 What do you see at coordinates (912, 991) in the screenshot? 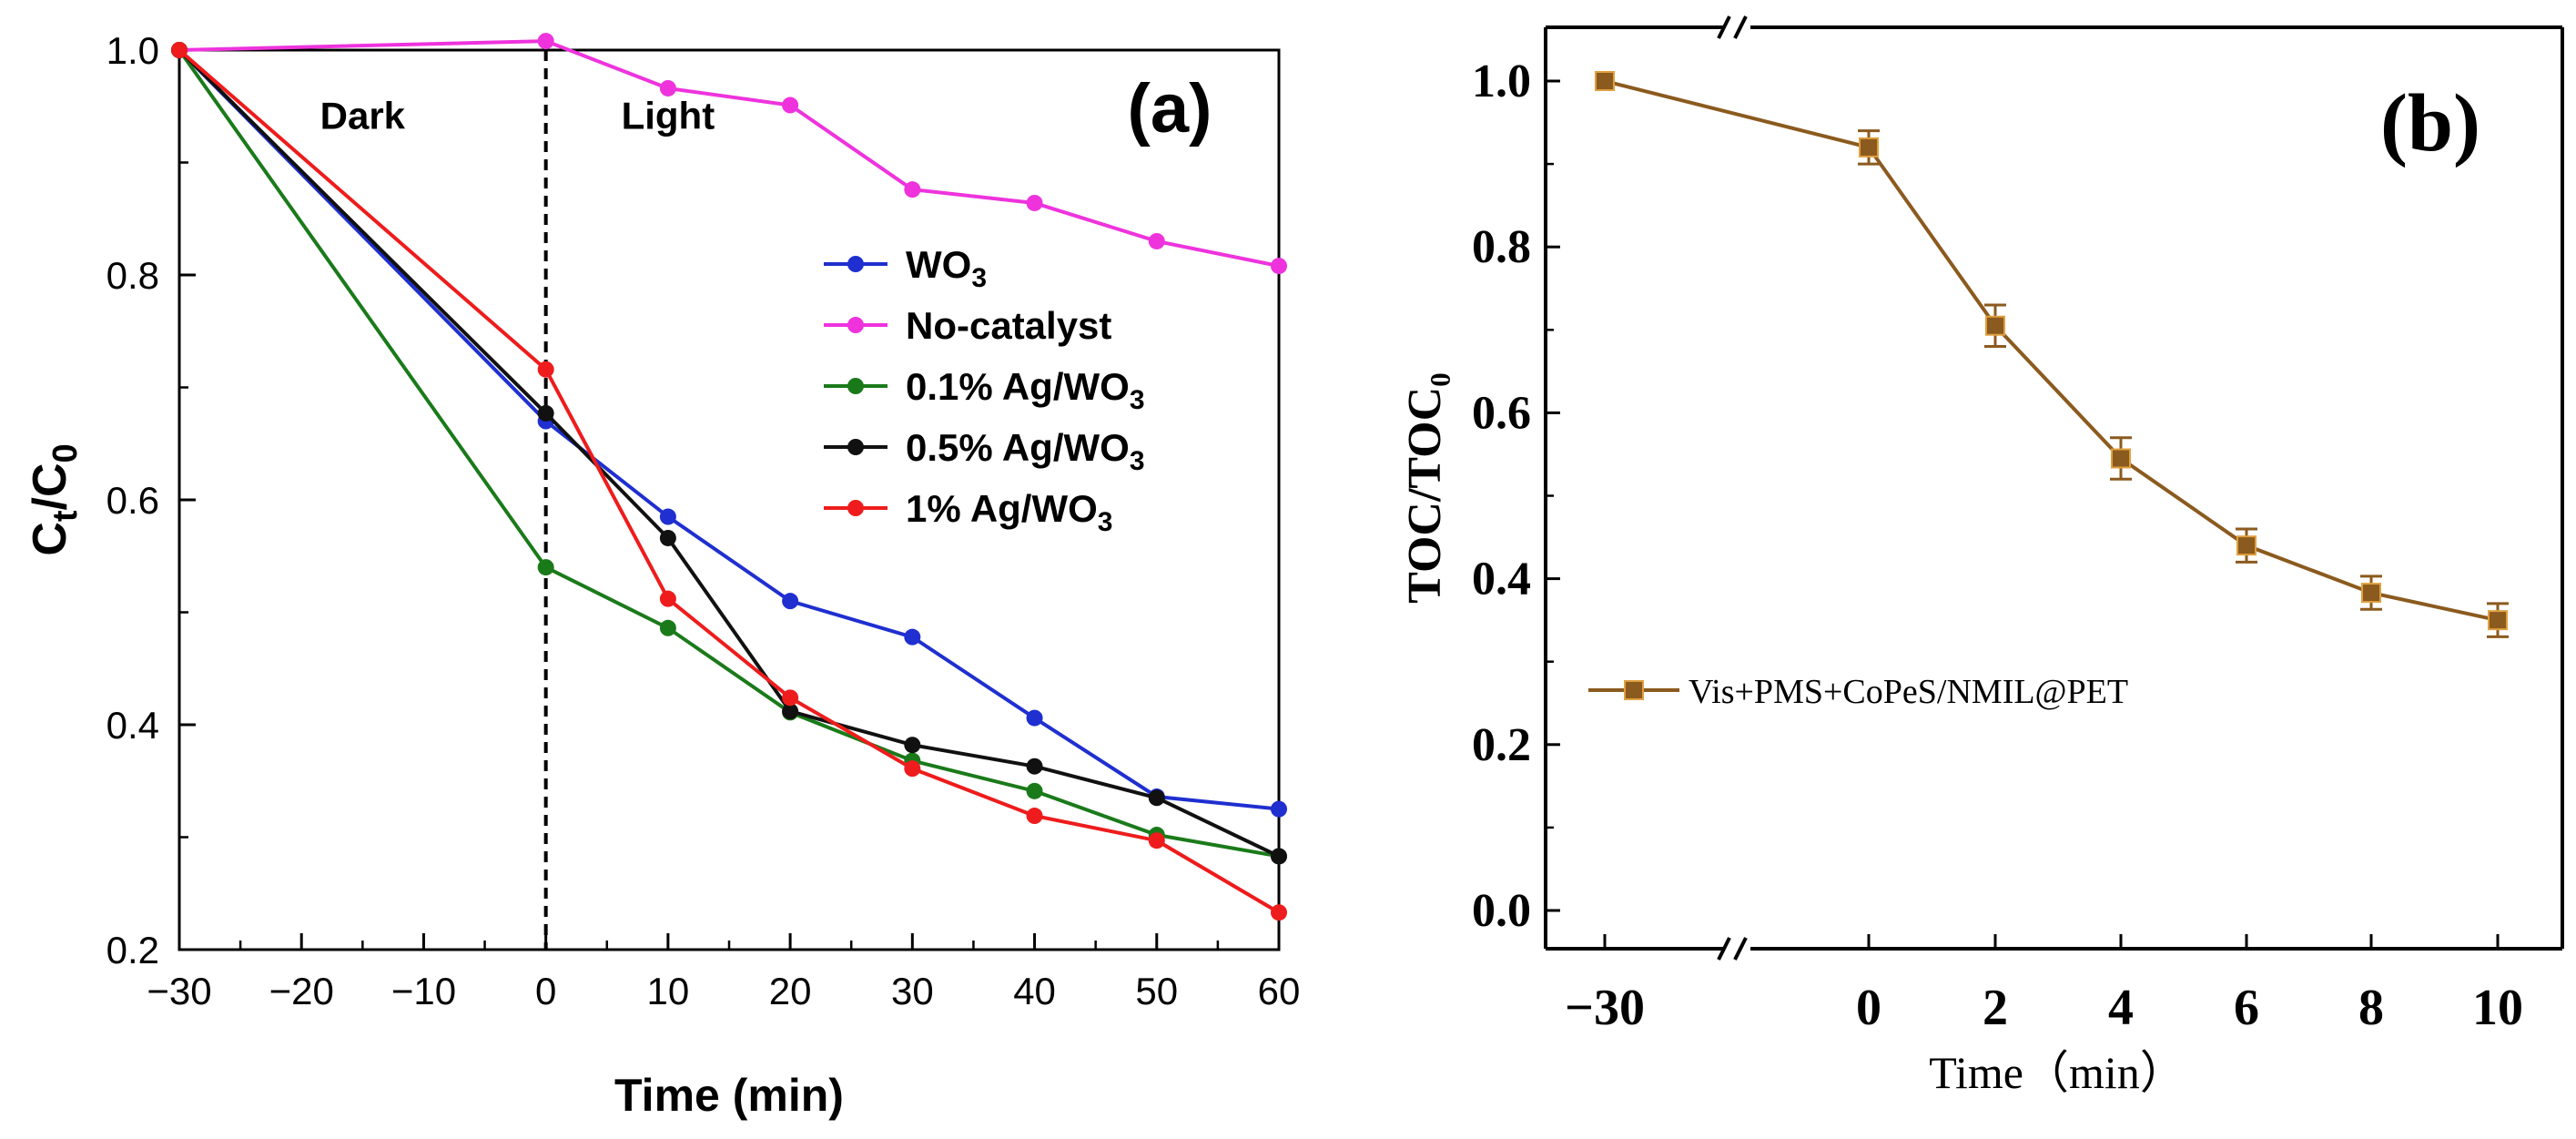
I see `x-tick-label: 30` at bounding box center [912, 991].